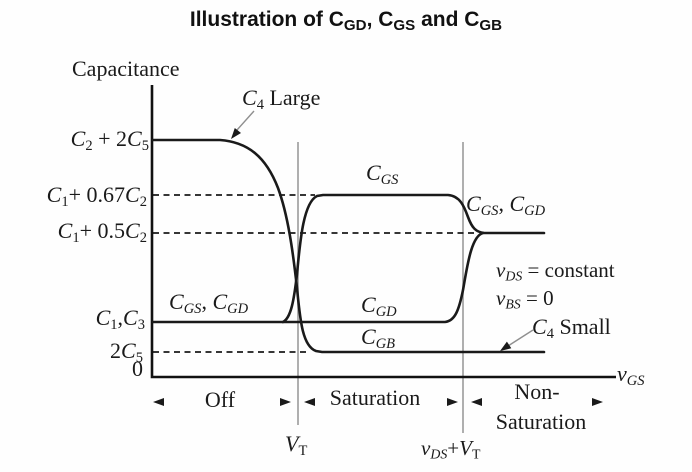  What do you see at coordinates (158, 402) in the screenshot?
I see `off-range-left-arrow-icon` at bounding box center [158, 402].